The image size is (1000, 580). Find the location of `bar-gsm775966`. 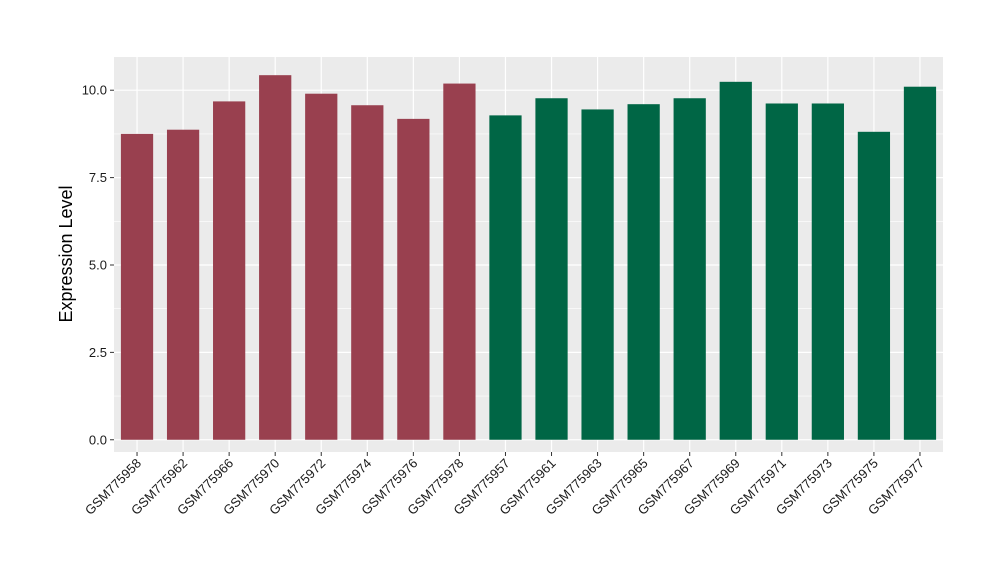

bar-gsm775966 is located at coordinates (229, 270).